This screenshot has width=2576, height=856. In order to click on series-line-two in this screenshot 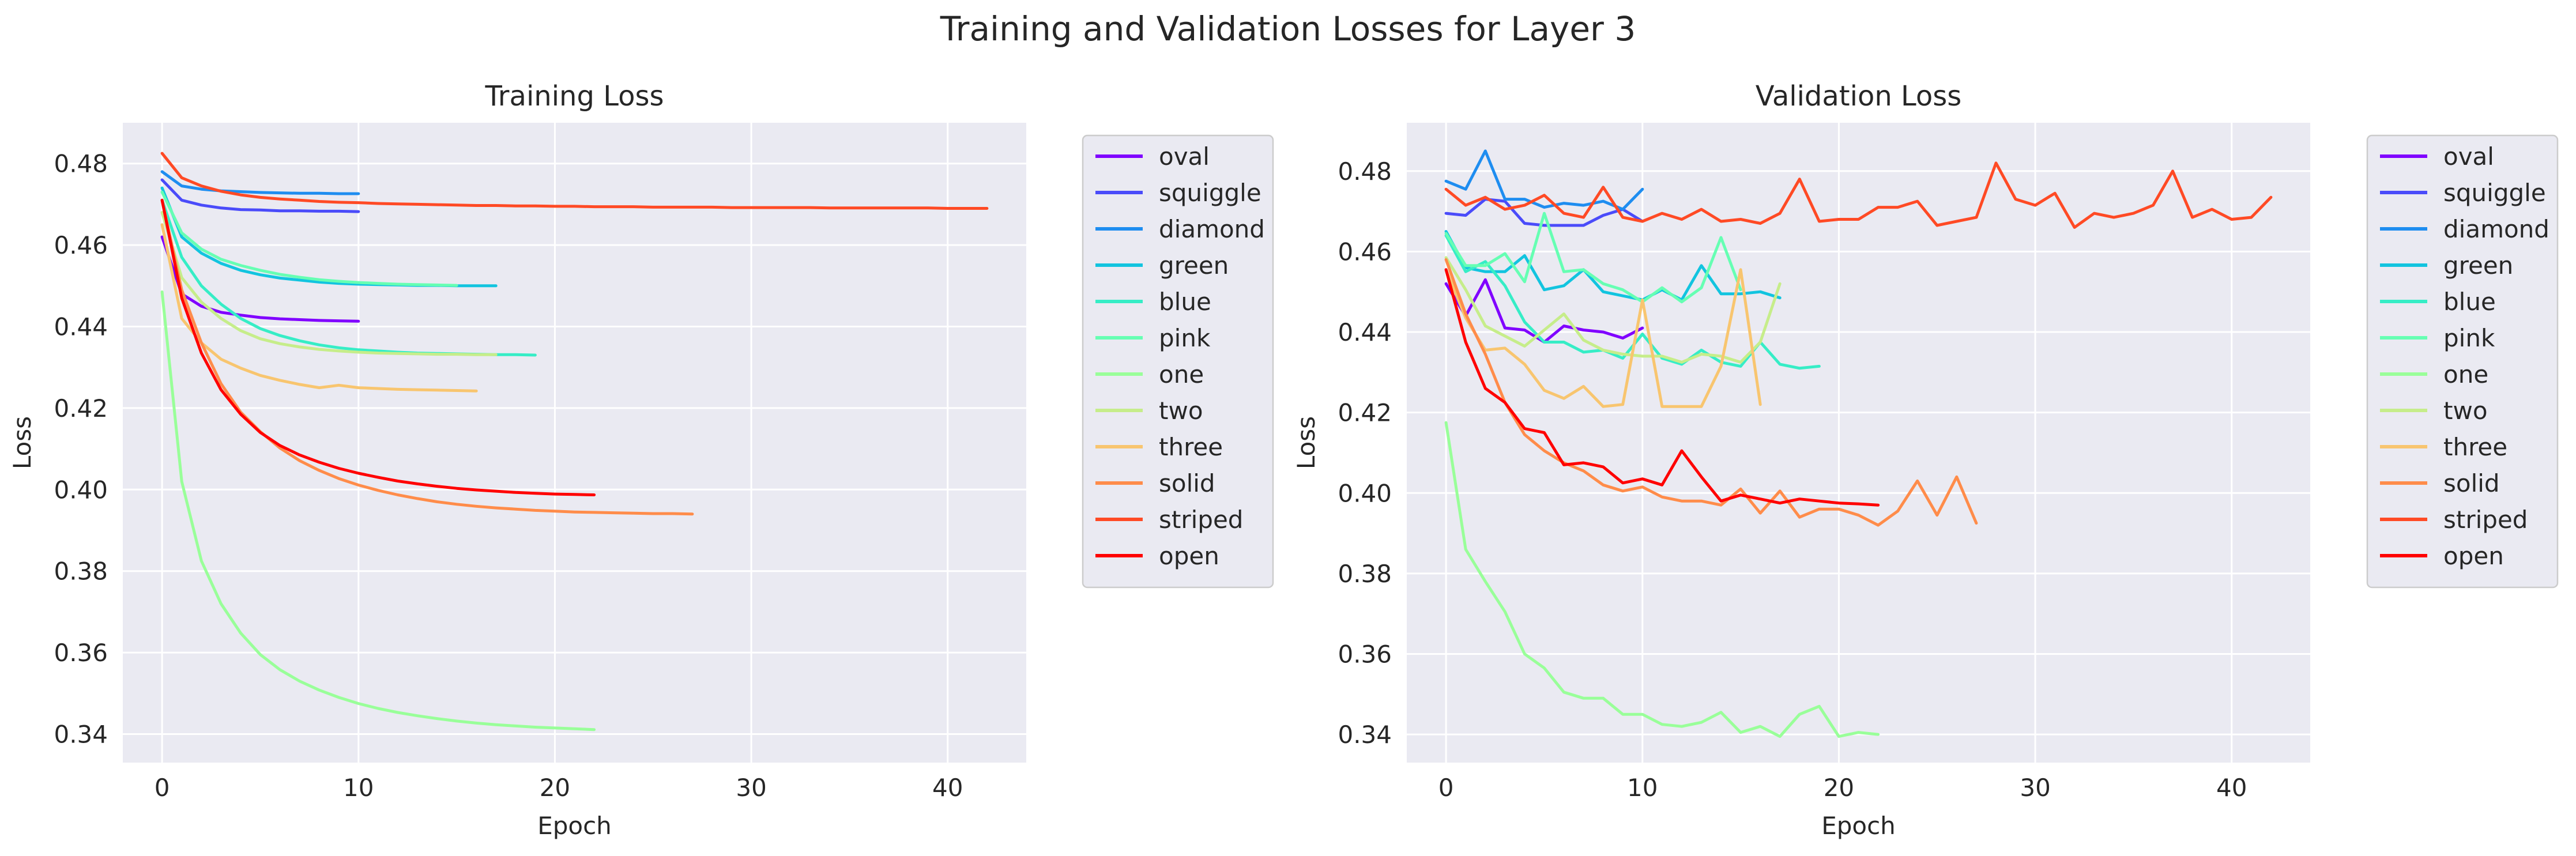, I will do `click(329, 283)`.